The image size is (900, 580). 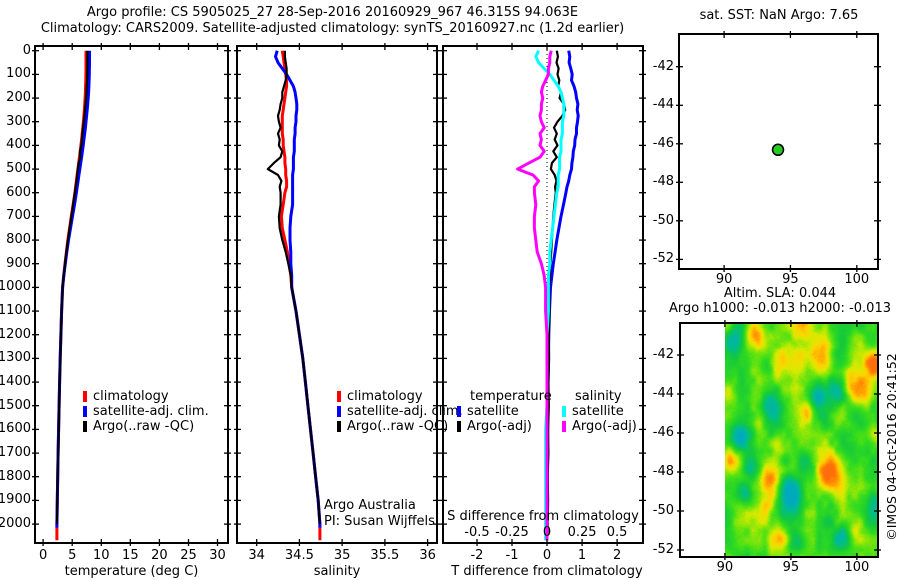 I want to click on legend-item: climatology, so click(x=400, y=396).